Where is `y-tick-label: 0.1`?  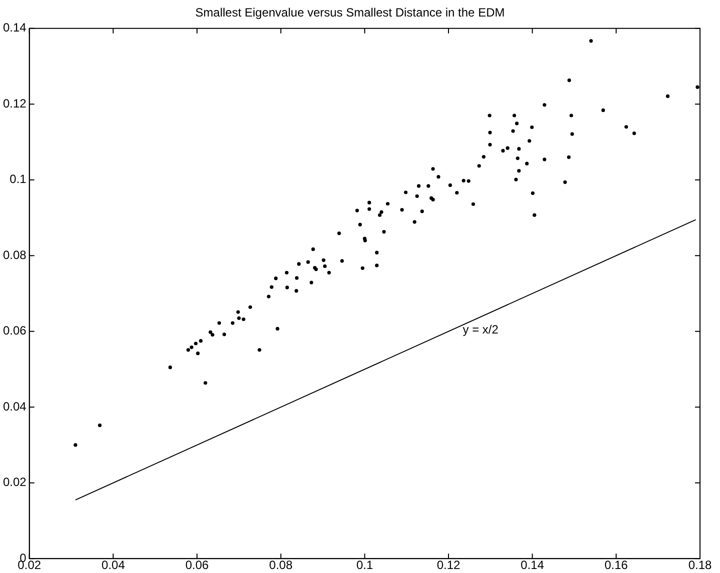
y-tick-label: 0.1 is located at coordinates (18, 179).